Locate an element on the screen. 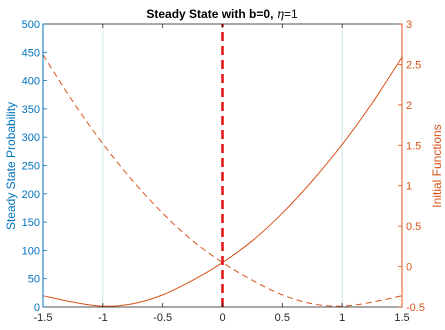 The image size is (445, 330). y-left-tick-label: 150 is located at coordinates (31, 223).